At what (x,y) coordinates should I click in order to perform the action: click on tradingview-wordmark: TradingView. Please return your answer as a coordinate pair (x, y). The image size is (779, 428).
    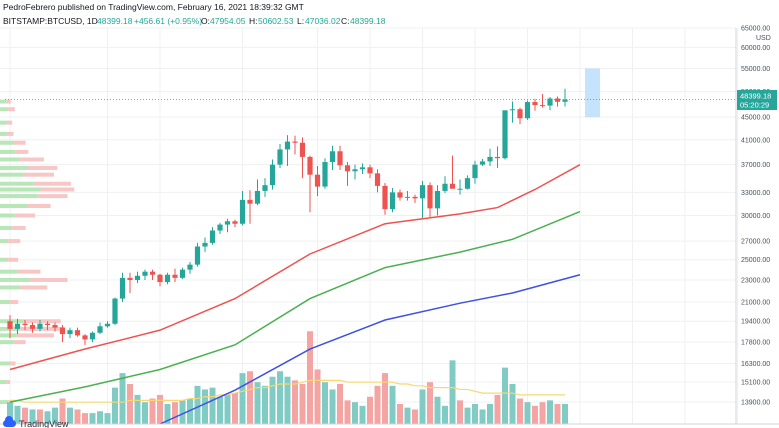
    Looking at the image, I should click on (44, 423).